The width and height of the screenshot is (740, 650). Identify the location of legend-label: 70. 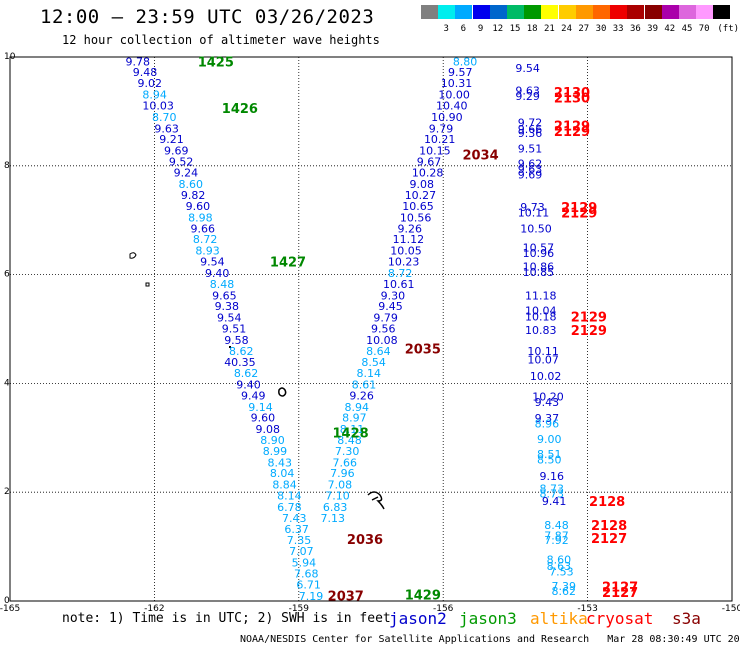
(704, 29).